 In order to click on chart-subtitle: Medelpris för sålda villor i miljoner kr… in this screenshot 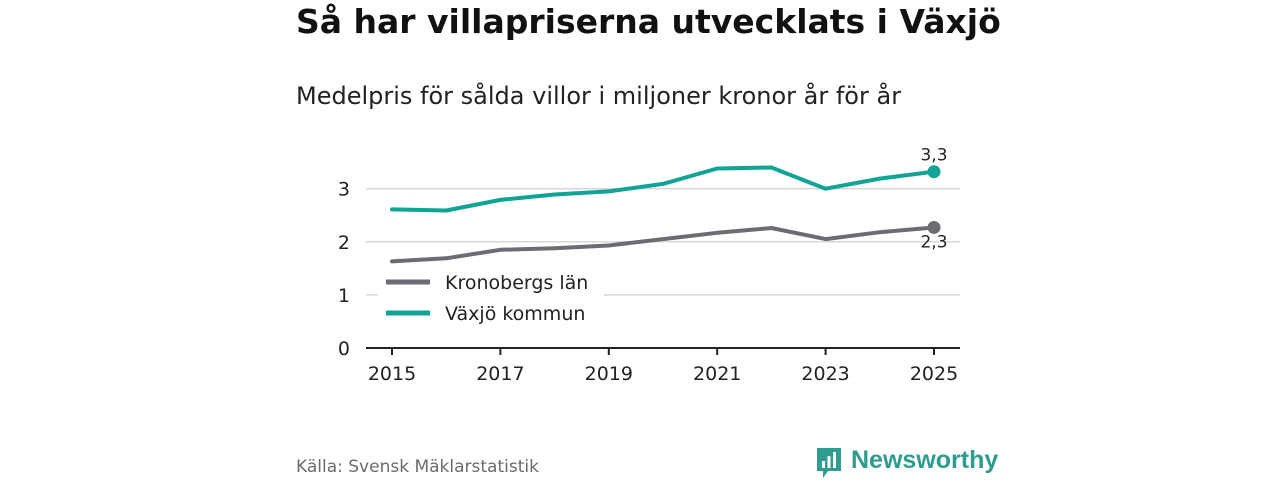, I will do `click(599, 96)`.